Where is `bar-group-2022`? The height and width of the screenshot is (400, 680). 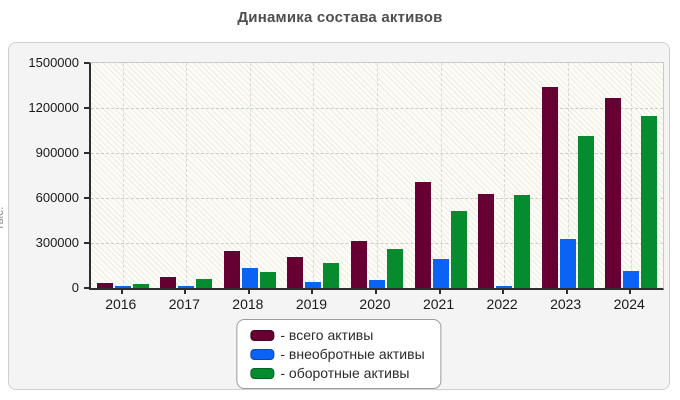
bar-group-2022 is located at coordinates (504, 240).